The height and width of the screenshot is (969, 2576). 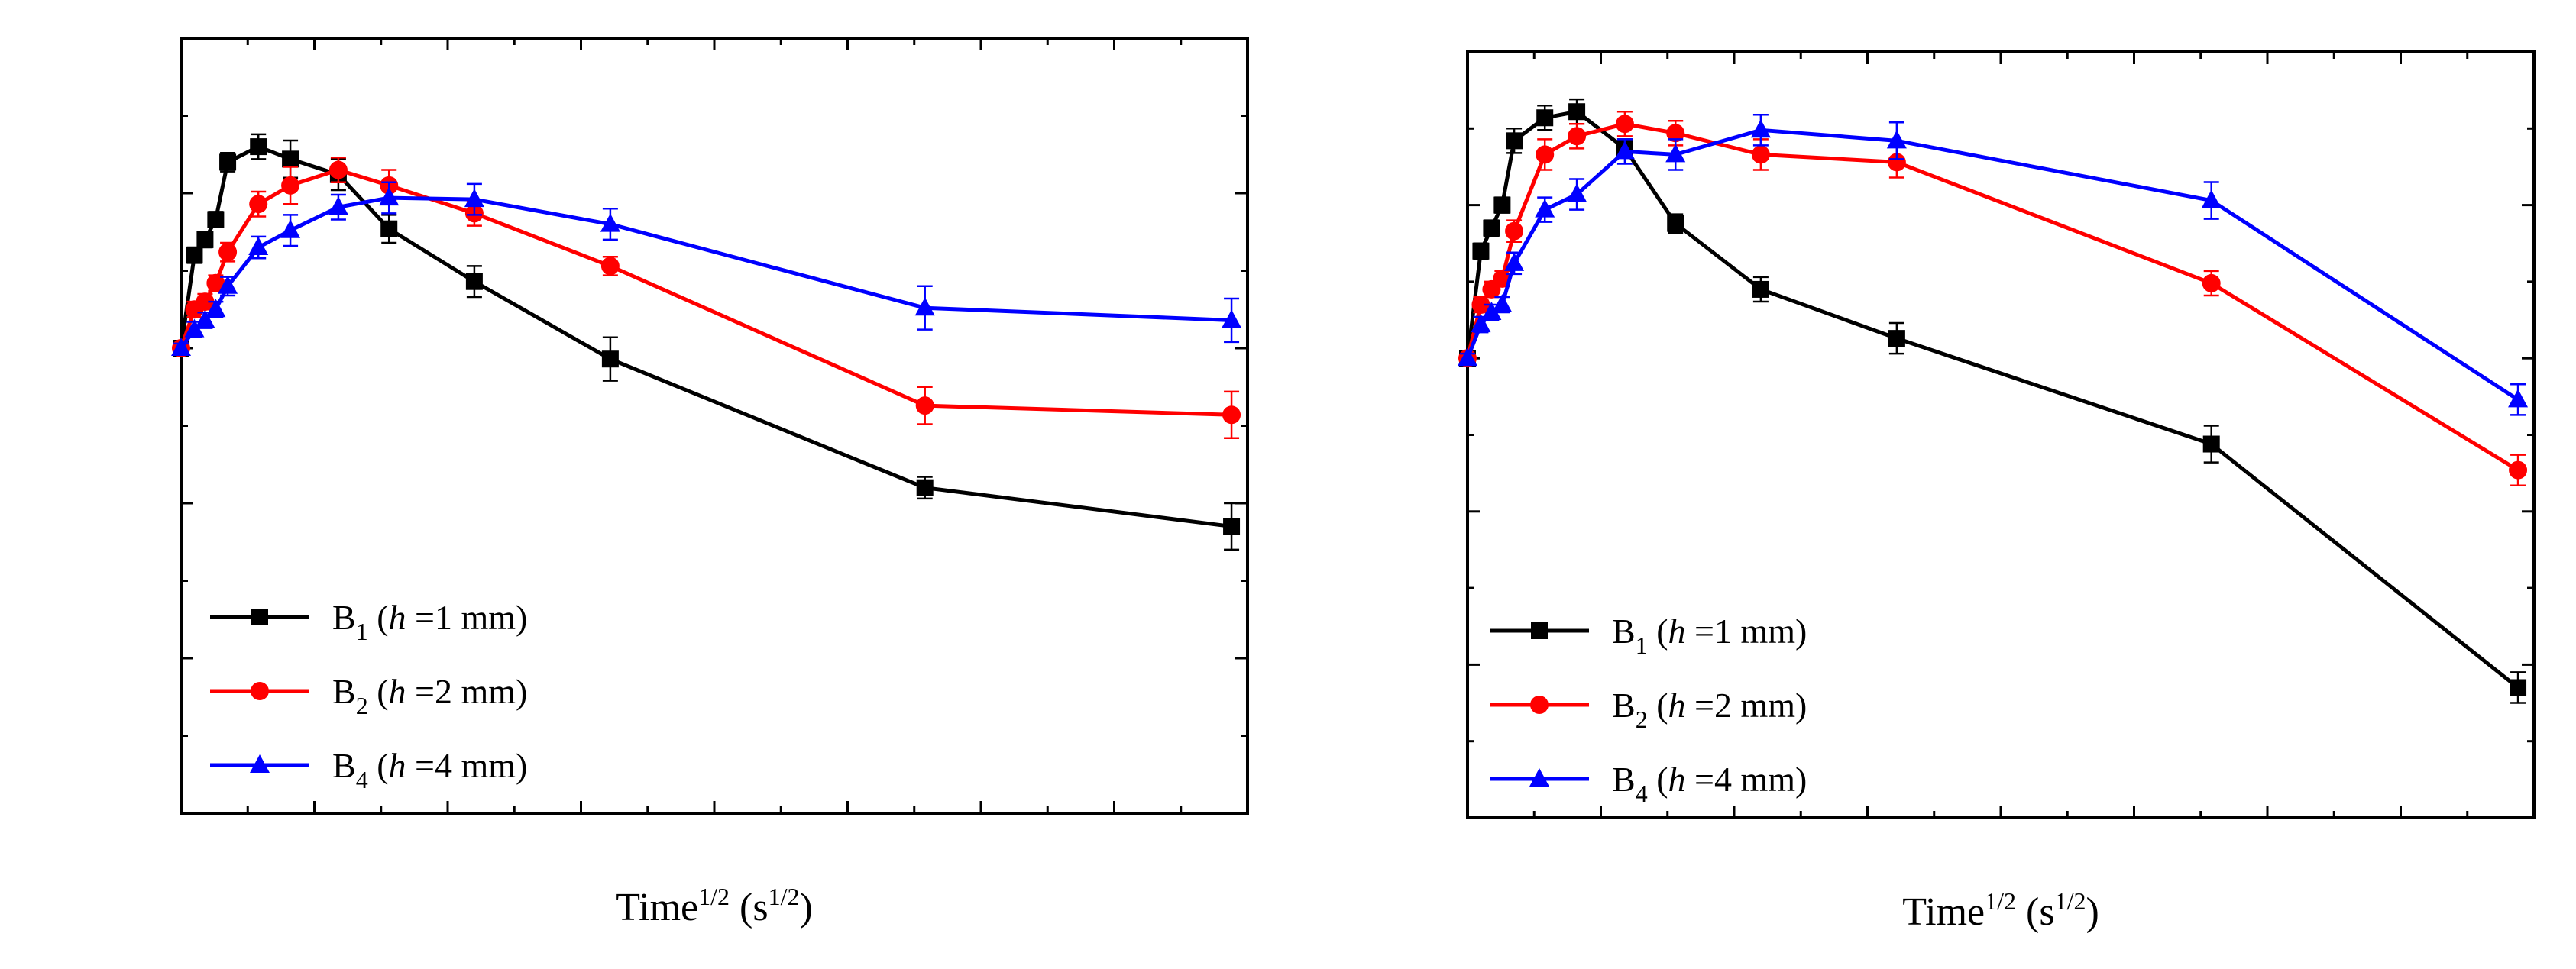 I want to click on x-axis-title-close: ), so click(x=2092, y=912).